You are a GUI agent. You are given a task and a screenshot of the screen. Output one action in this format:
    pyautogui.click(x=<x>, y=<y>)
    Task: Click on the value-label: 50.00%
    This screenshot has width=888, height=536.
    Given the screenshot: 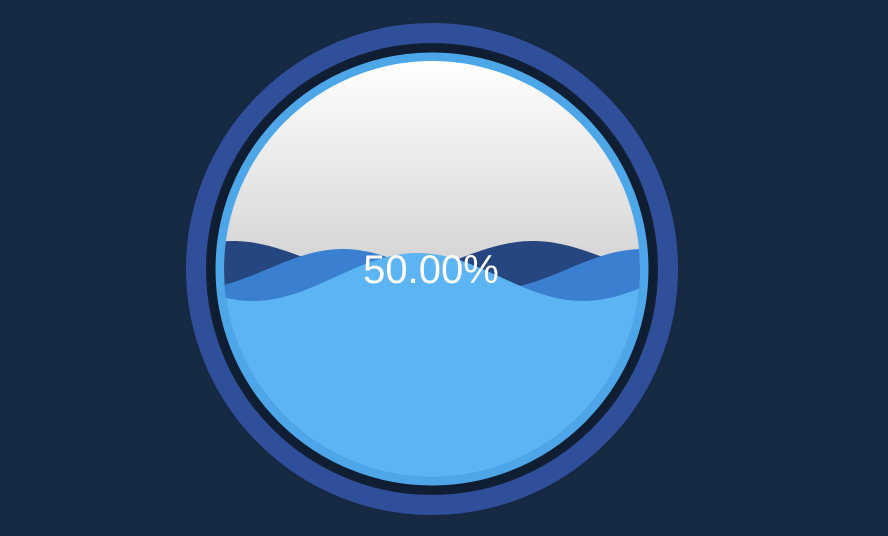 What is the action you would take?
    pyautogui.click(x=431, y=270)
    